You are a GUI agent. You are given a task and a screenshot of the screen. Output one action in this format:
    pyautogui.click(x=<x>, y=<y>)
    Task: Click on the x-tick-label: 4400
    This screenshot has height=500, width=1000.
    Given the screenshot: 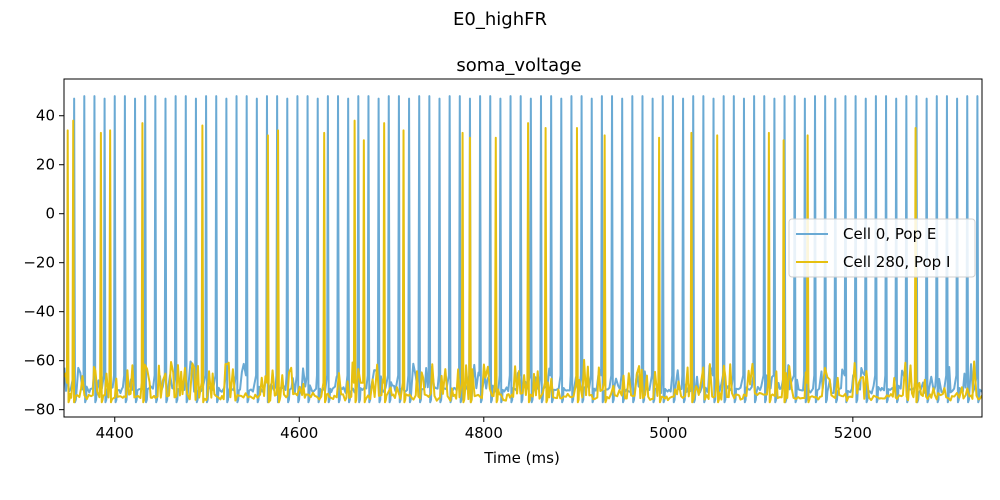 What is the action you would take?
    pyautogui.click(x=115, y=433)
    